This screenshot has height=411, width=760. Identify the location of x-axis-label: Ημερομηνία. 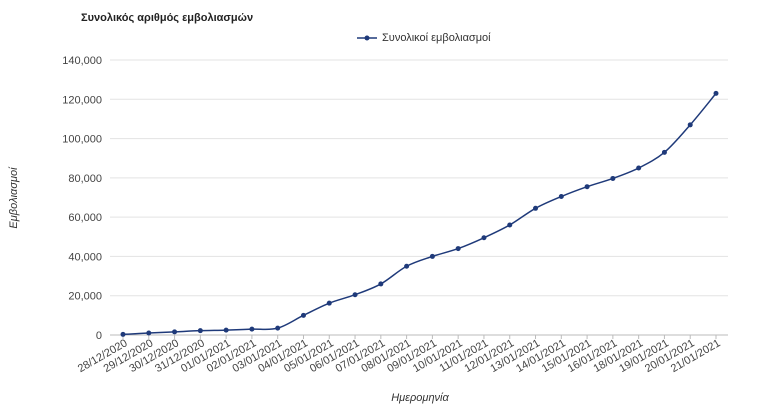
(420, 398).